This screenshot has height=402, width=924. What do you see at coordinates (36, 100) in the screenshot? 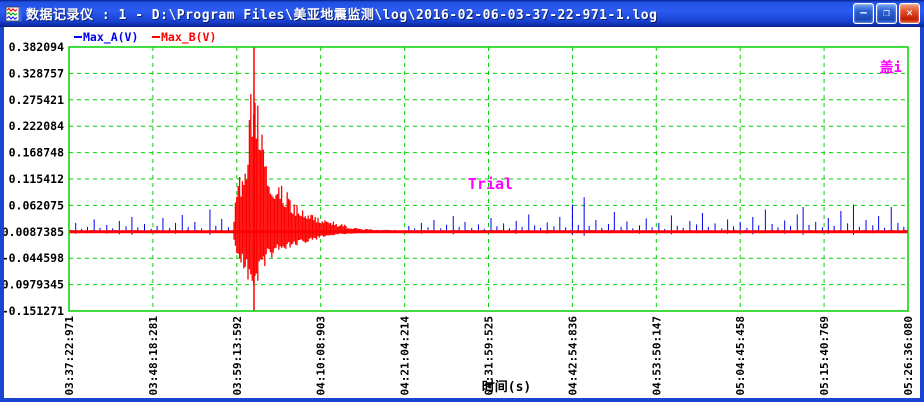
I see `y-tick-label: 0.275421` at bounding box center [36, 100].